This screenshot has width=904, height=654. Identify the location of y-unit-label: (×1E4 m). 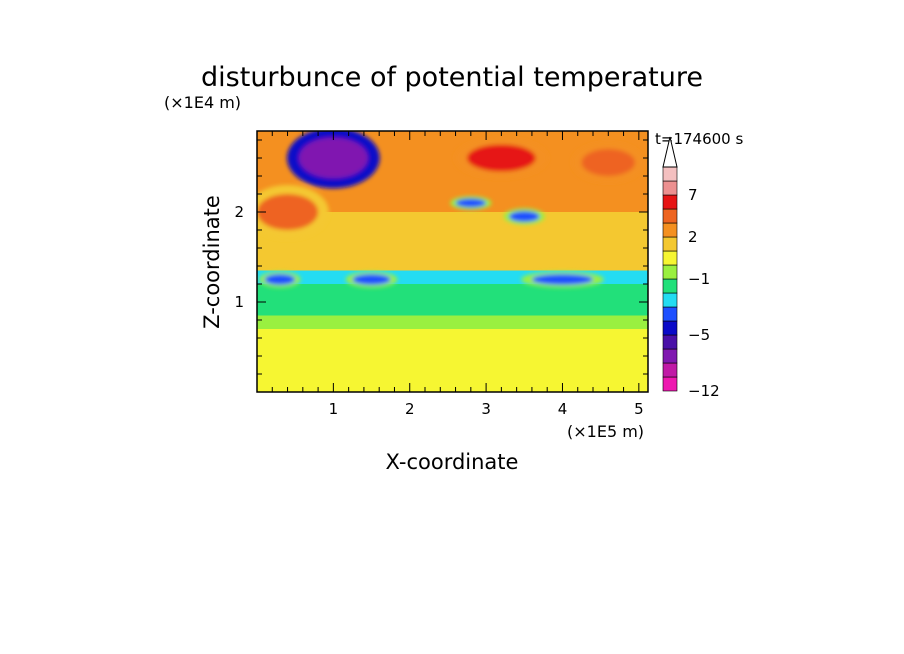
(202, 102).